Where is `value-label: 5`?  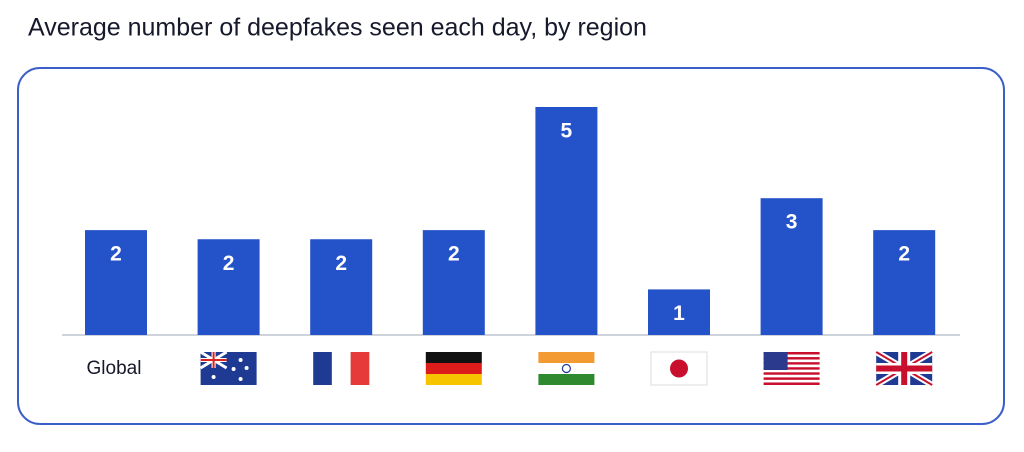
value-label: 5 is located at coordinates (567, 131).